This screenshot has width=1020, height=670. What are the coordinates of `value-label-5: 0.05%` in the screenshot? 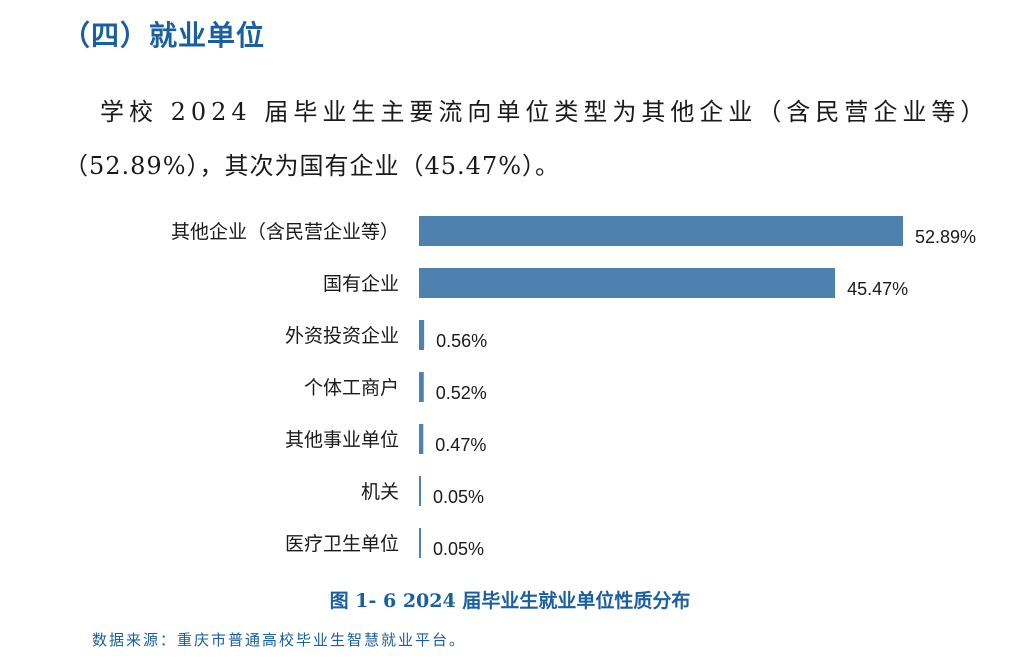 It's located at (458, 497).